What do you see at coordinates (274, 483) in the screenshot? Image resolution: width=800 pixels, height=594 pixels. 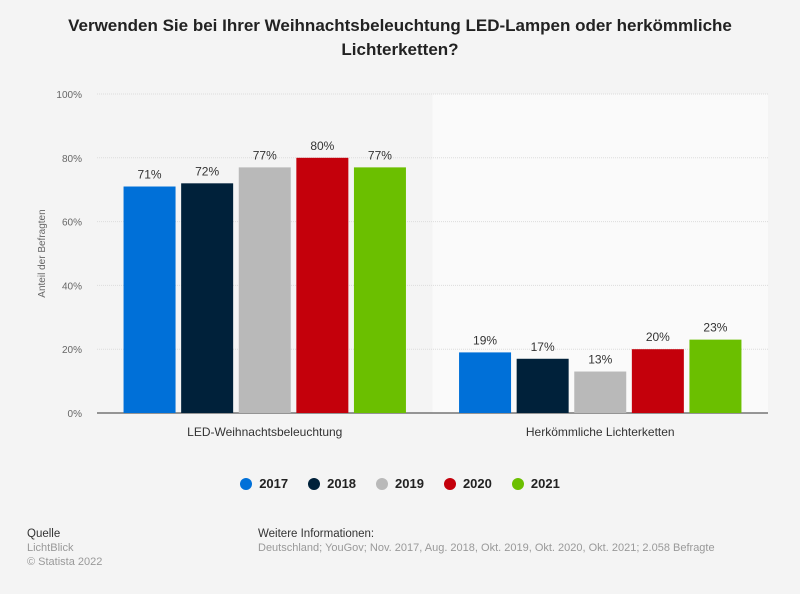 I see `legend-label: 2017` at bounding box center [274, 483].